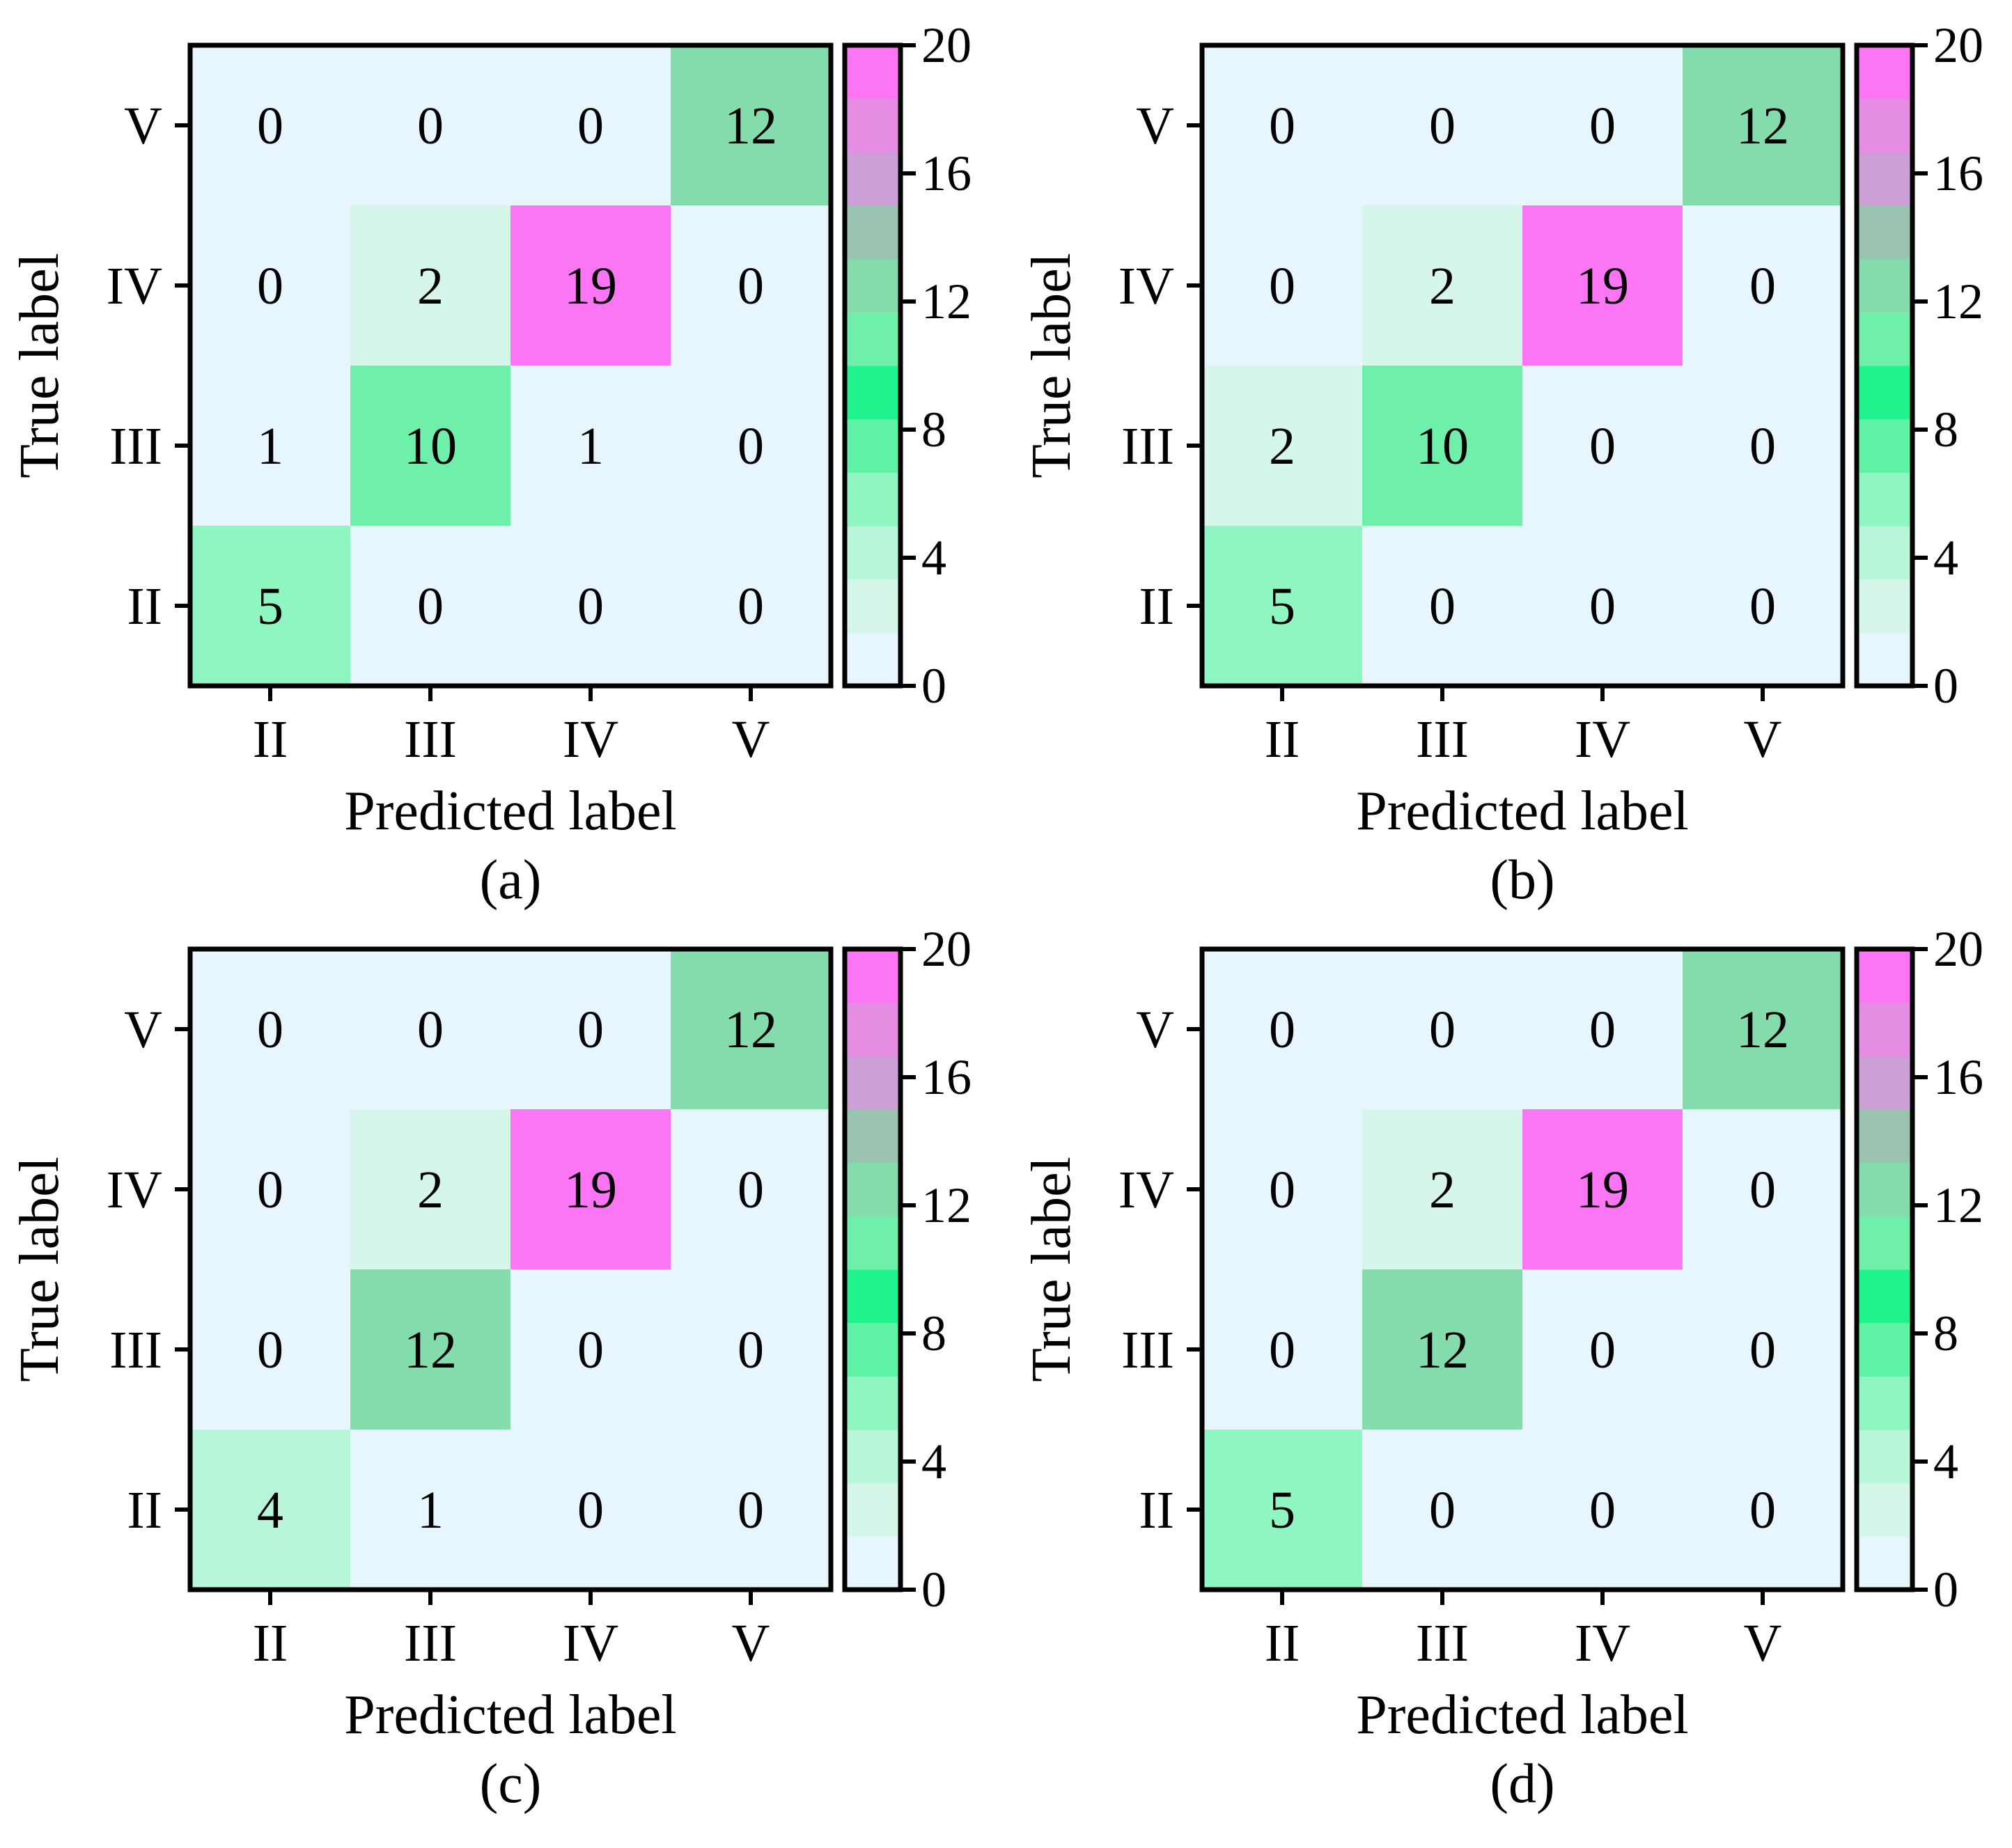 This screenshot has height=1848, width=2012. What do you see at coordinates (431, 447) in the screenshot?
I see `cell-value: 10` at bounding box center [431, 447].